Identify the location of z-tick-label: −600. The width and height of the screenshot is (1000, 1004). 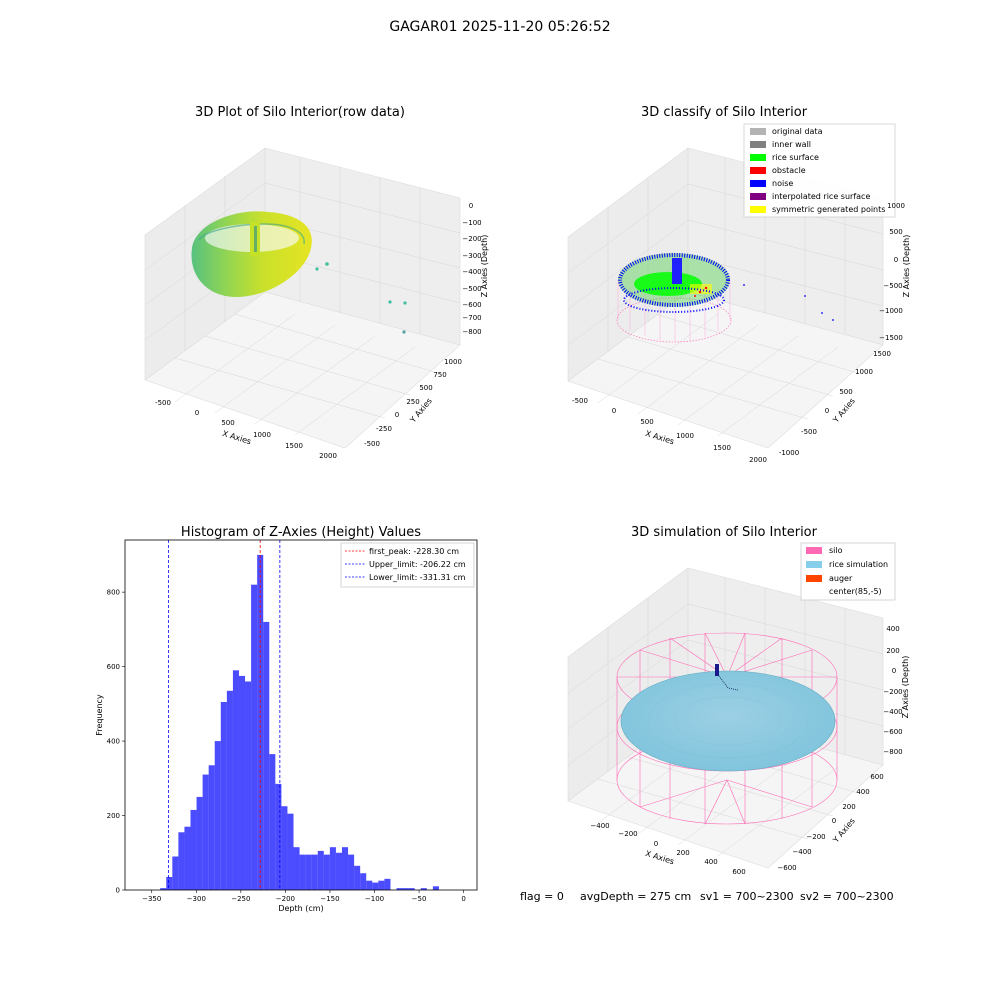
(892, 732).